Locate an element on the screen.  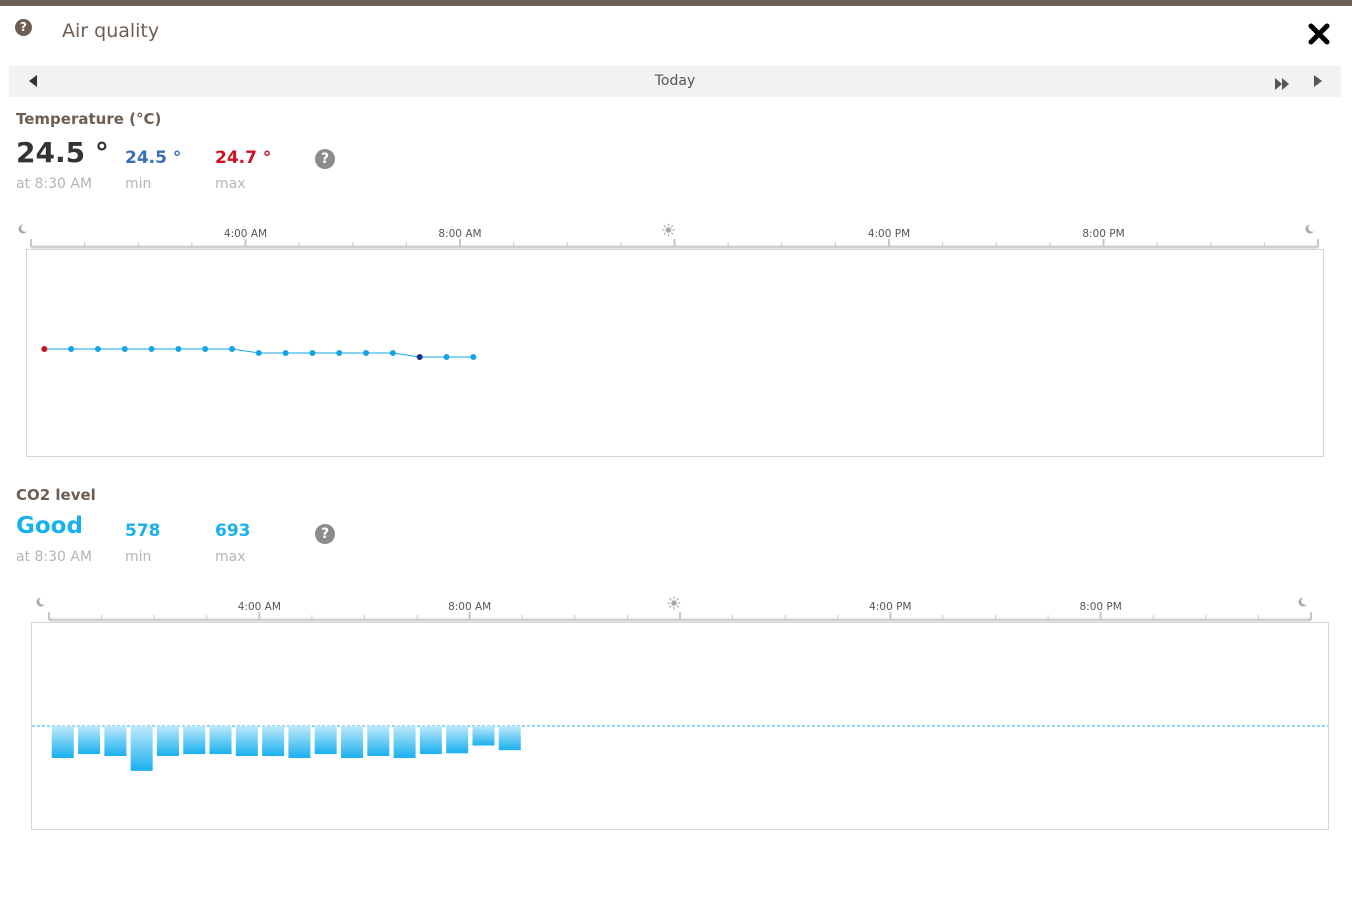
fast-forward-icon is located at coordinates (1283, 82).